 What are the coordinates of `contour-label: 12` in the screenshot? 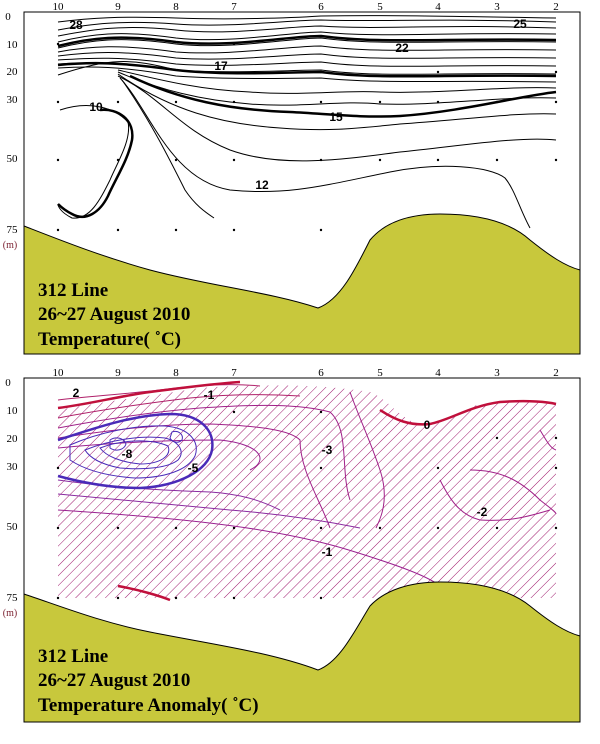 It's located at (262, 185).